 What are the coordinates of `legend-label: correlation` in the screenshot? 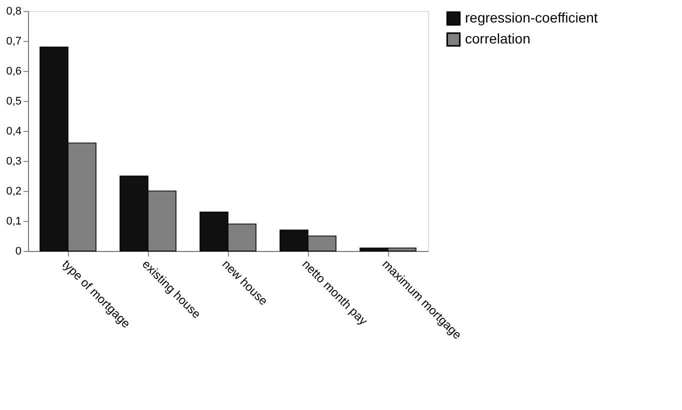 It's located at (497, 38).